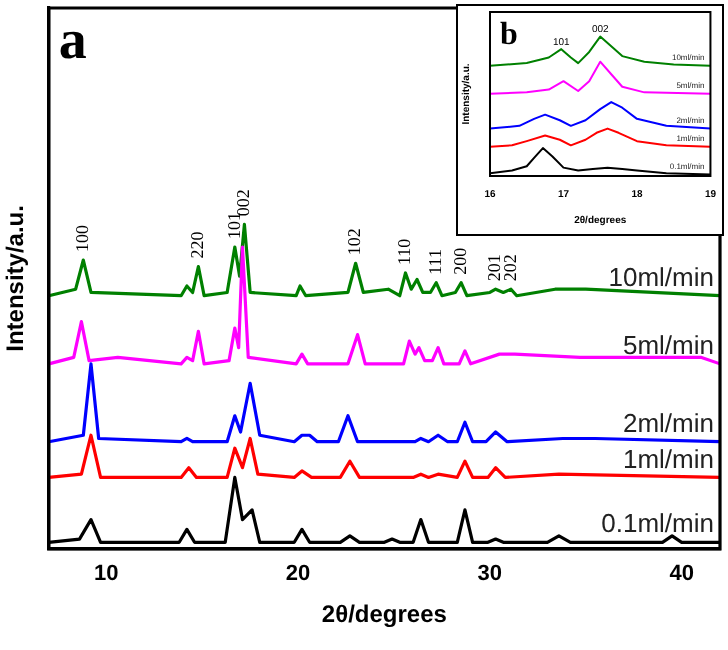  I want to click on annotation: 101, so click(233, 226).